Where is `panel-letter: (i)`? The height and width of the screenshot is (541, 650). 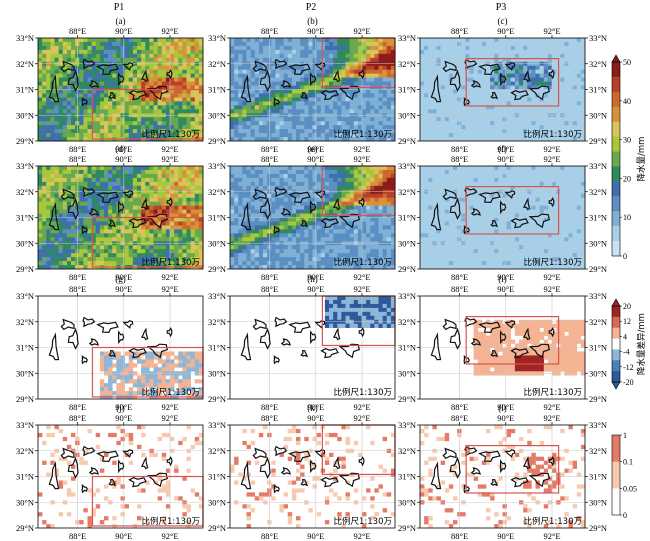 panel-letter: (i) is located at coordinates (502, 279).